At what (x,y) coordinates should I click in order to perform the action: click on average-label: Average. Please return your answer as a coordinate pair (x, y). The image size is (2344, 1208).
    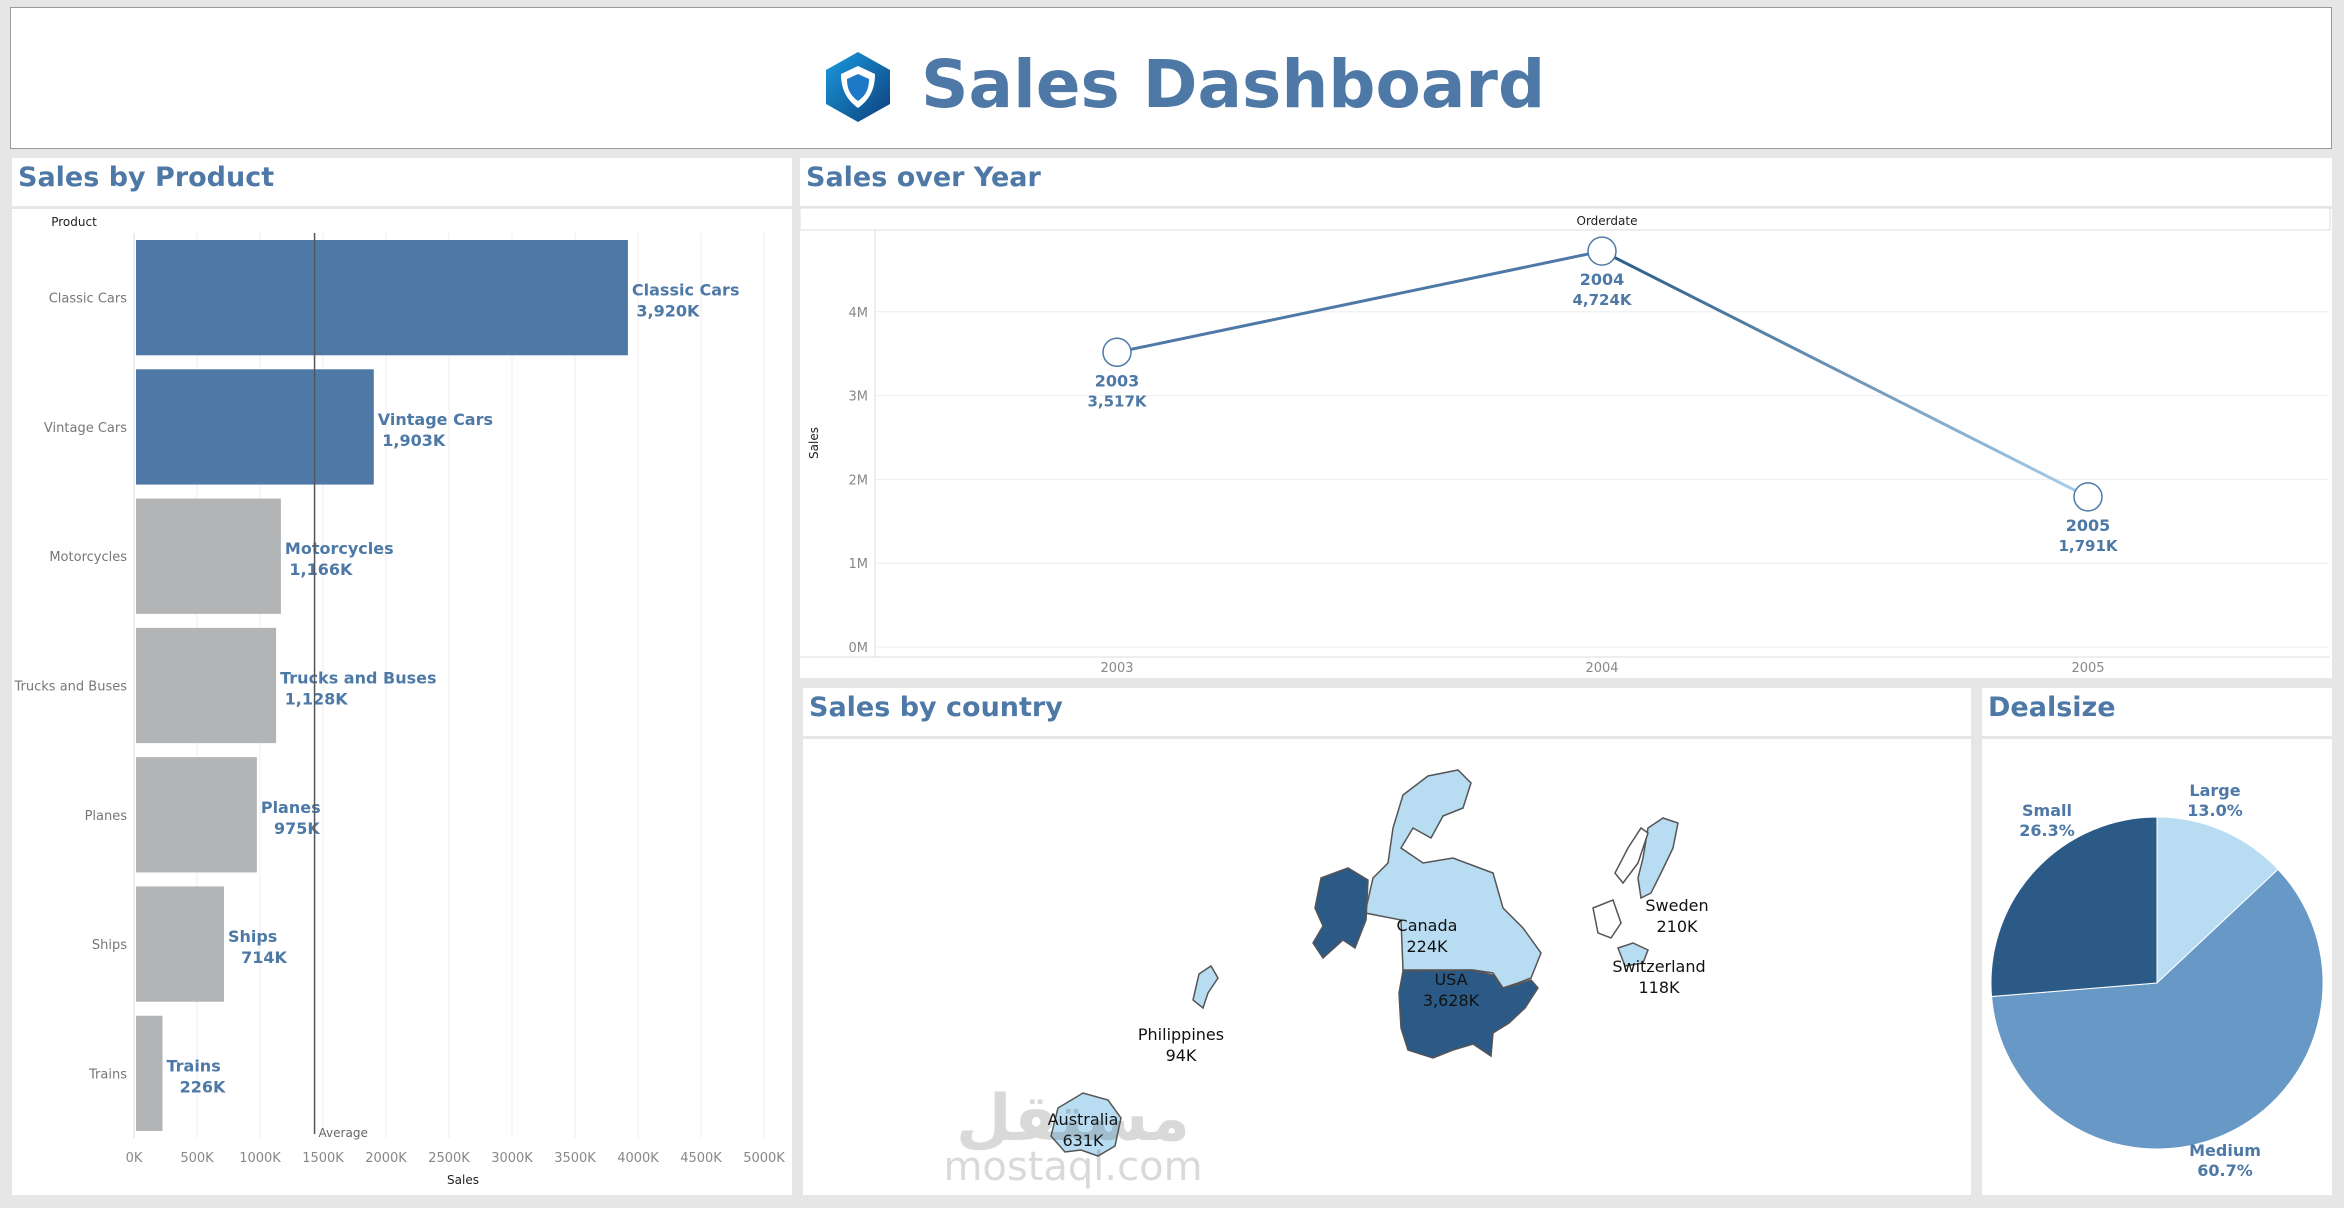
    Looking at the image, I should click on (343, 1133).